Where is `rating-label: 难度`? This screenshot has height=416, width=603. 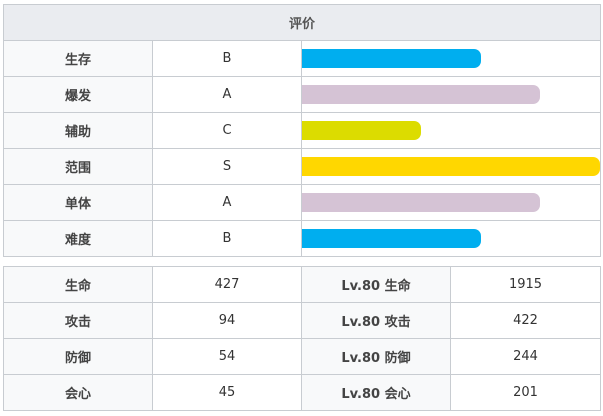
rating-label: 难度 is located at coordinates (78, 238).